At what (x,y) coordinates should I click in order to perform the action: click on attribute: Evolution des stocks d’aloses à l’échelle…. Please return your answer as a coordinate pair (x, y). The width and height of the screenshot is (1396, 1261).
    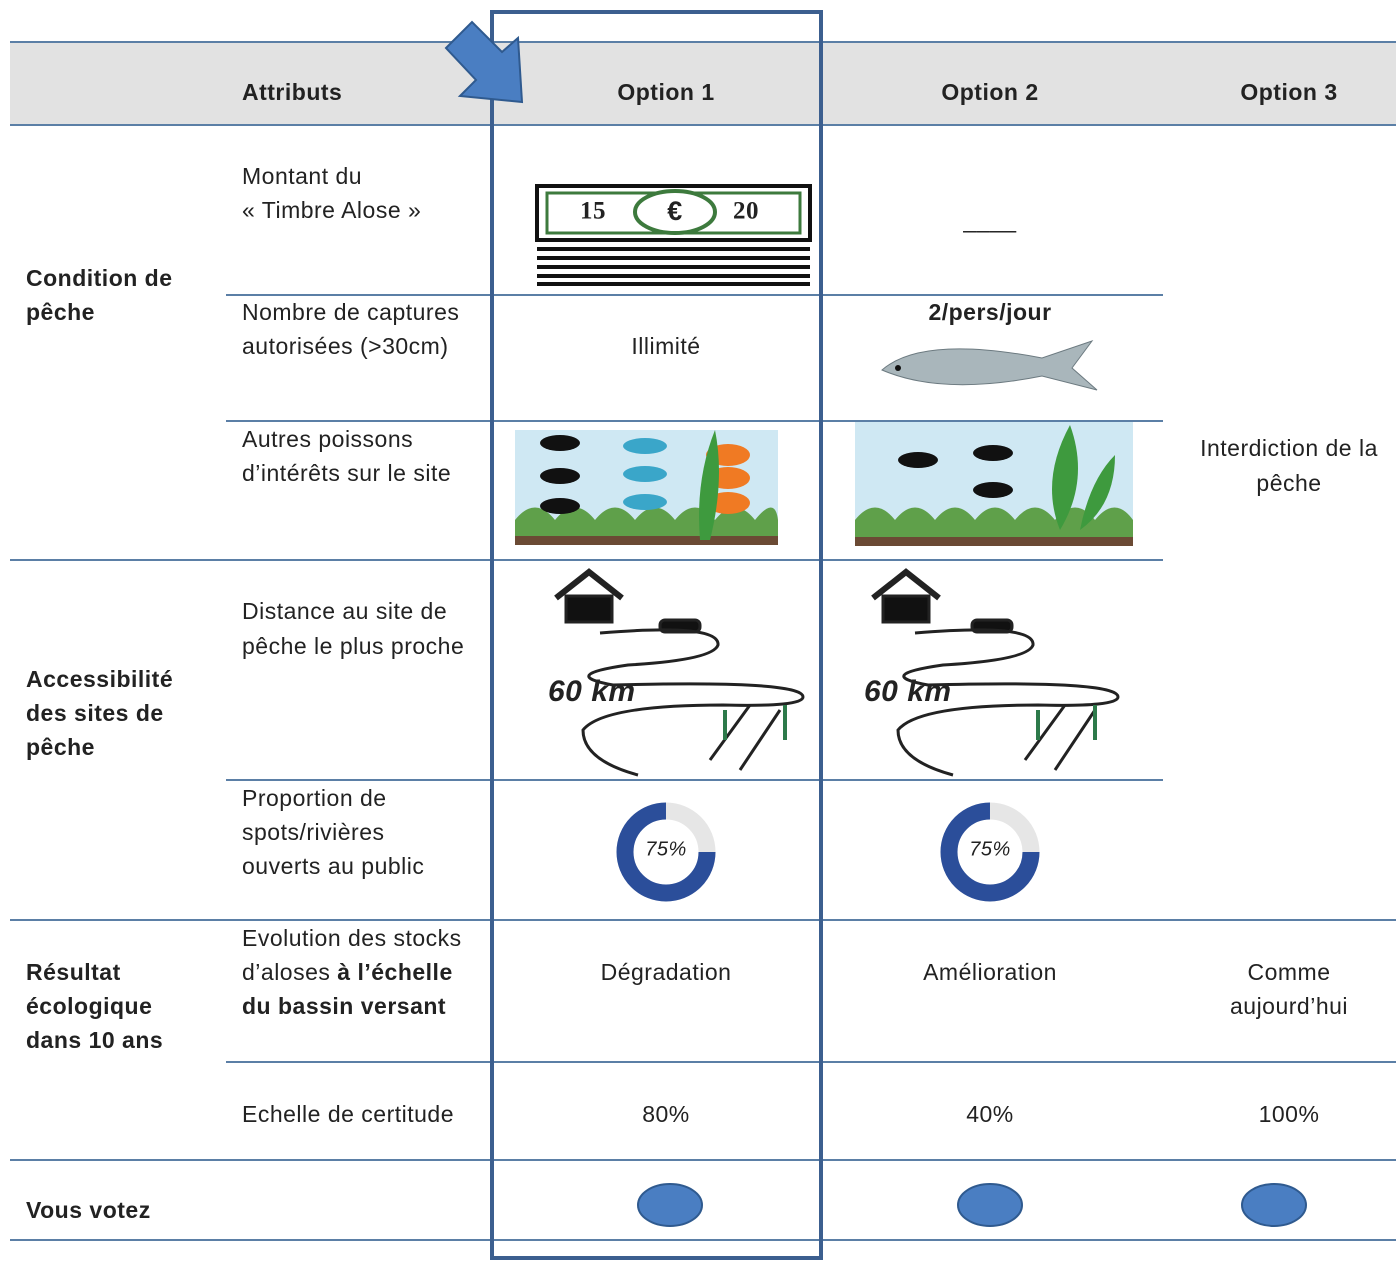
    Looking at the image, I should click on (352, 972).